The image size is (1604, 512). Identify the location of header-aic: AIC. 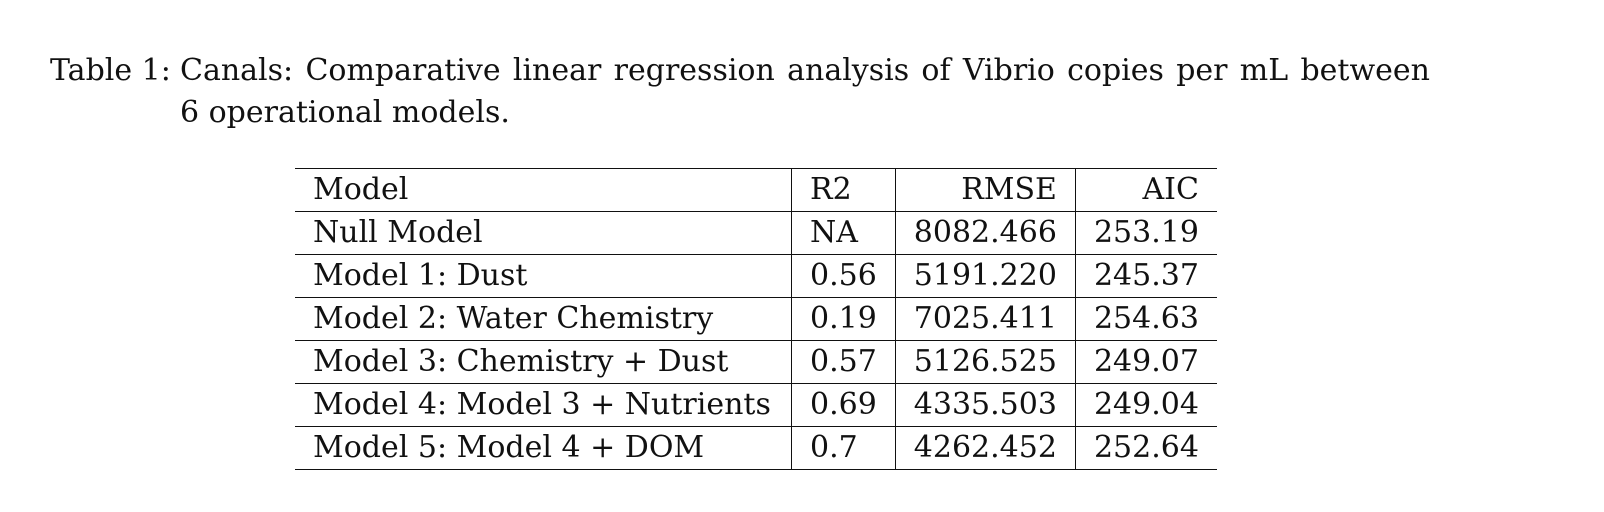
(1145, 190).